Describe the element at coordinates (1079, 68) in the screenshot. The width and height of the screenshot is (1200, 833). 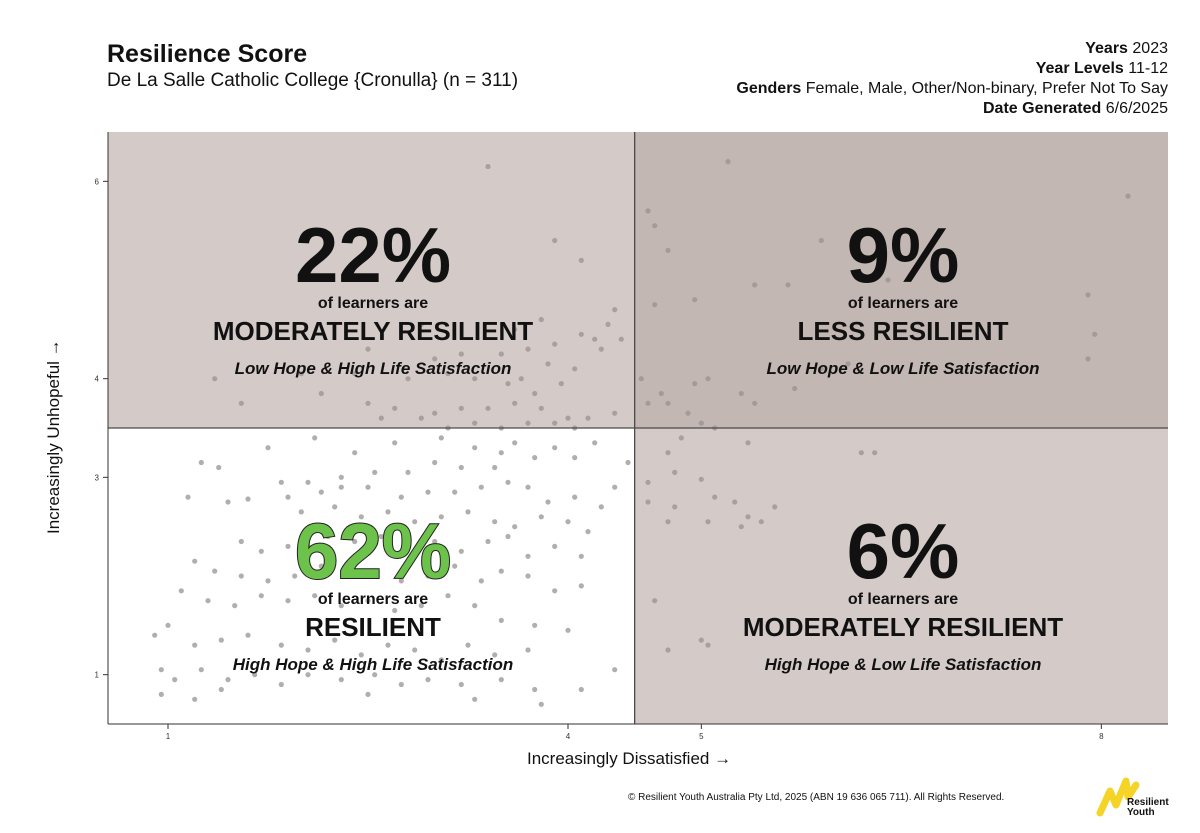
I see `meta-label: Year Levels` at that location.